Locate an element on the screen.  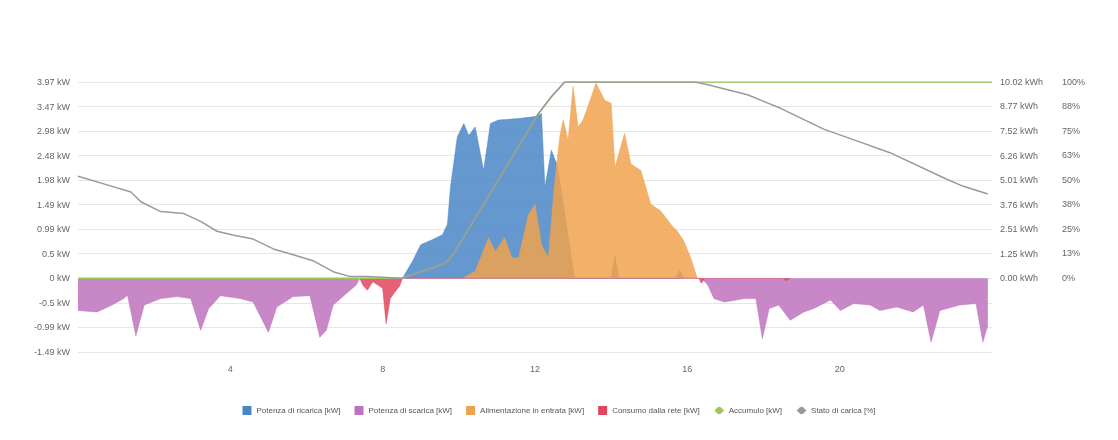
x-tick-label: 4 is located at coordinates (230, 368).